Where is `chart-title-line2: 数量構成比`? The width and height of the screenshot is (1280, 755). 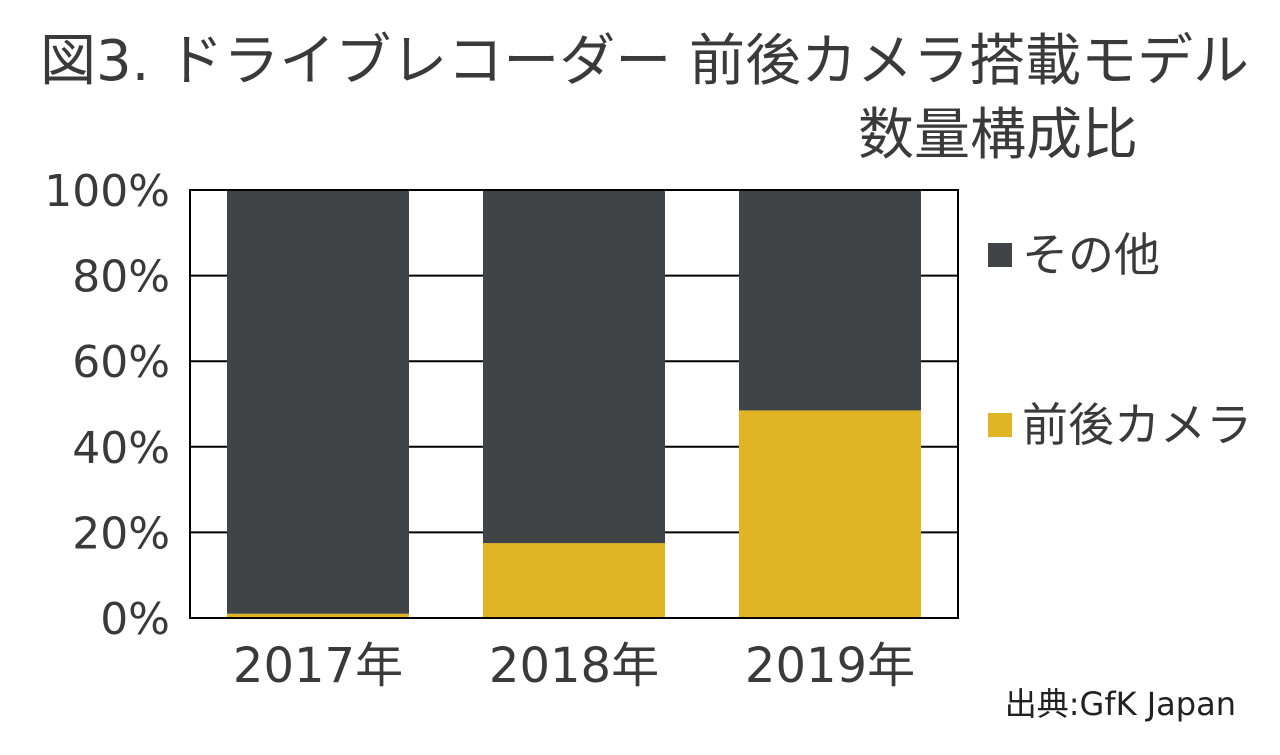
chart-title-line2: 数量構成比 is located at coordinates (998, 135).